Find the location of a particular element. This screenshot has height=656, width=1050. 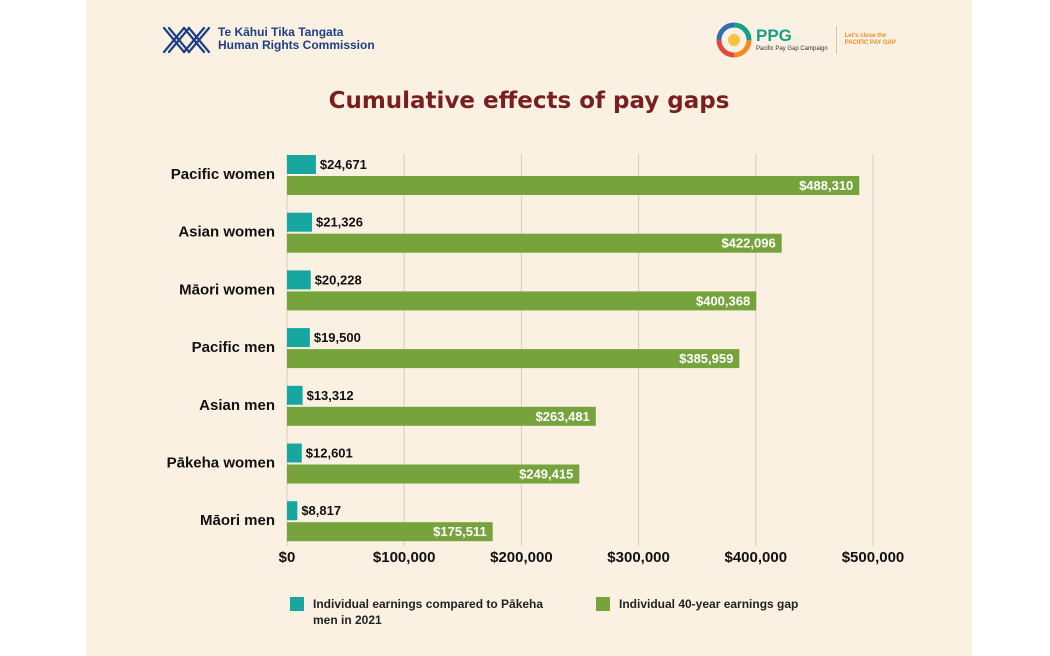

legend-label-lifetime: Individual 40-year earnings gap is located at coordinates (709, 604).